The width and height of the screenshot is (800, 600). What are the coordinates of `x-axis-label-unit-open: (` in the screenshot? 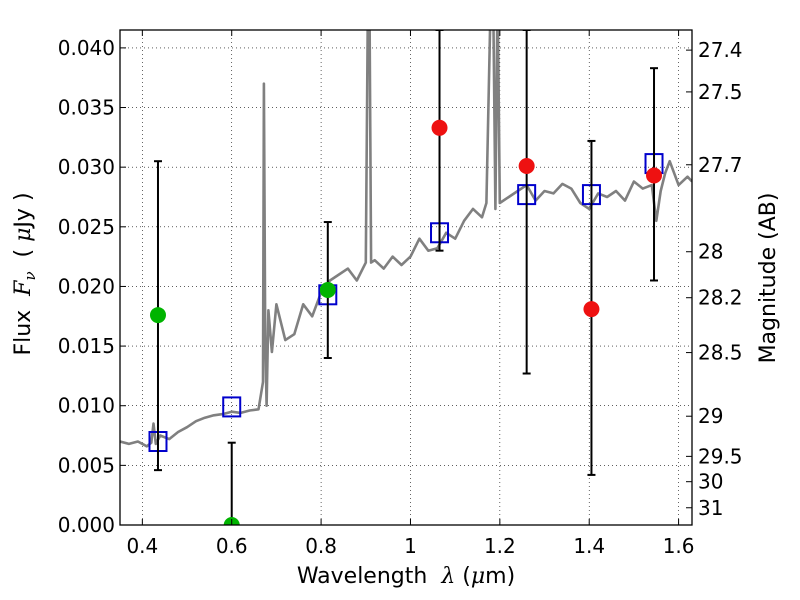 It's located at (463, 576).